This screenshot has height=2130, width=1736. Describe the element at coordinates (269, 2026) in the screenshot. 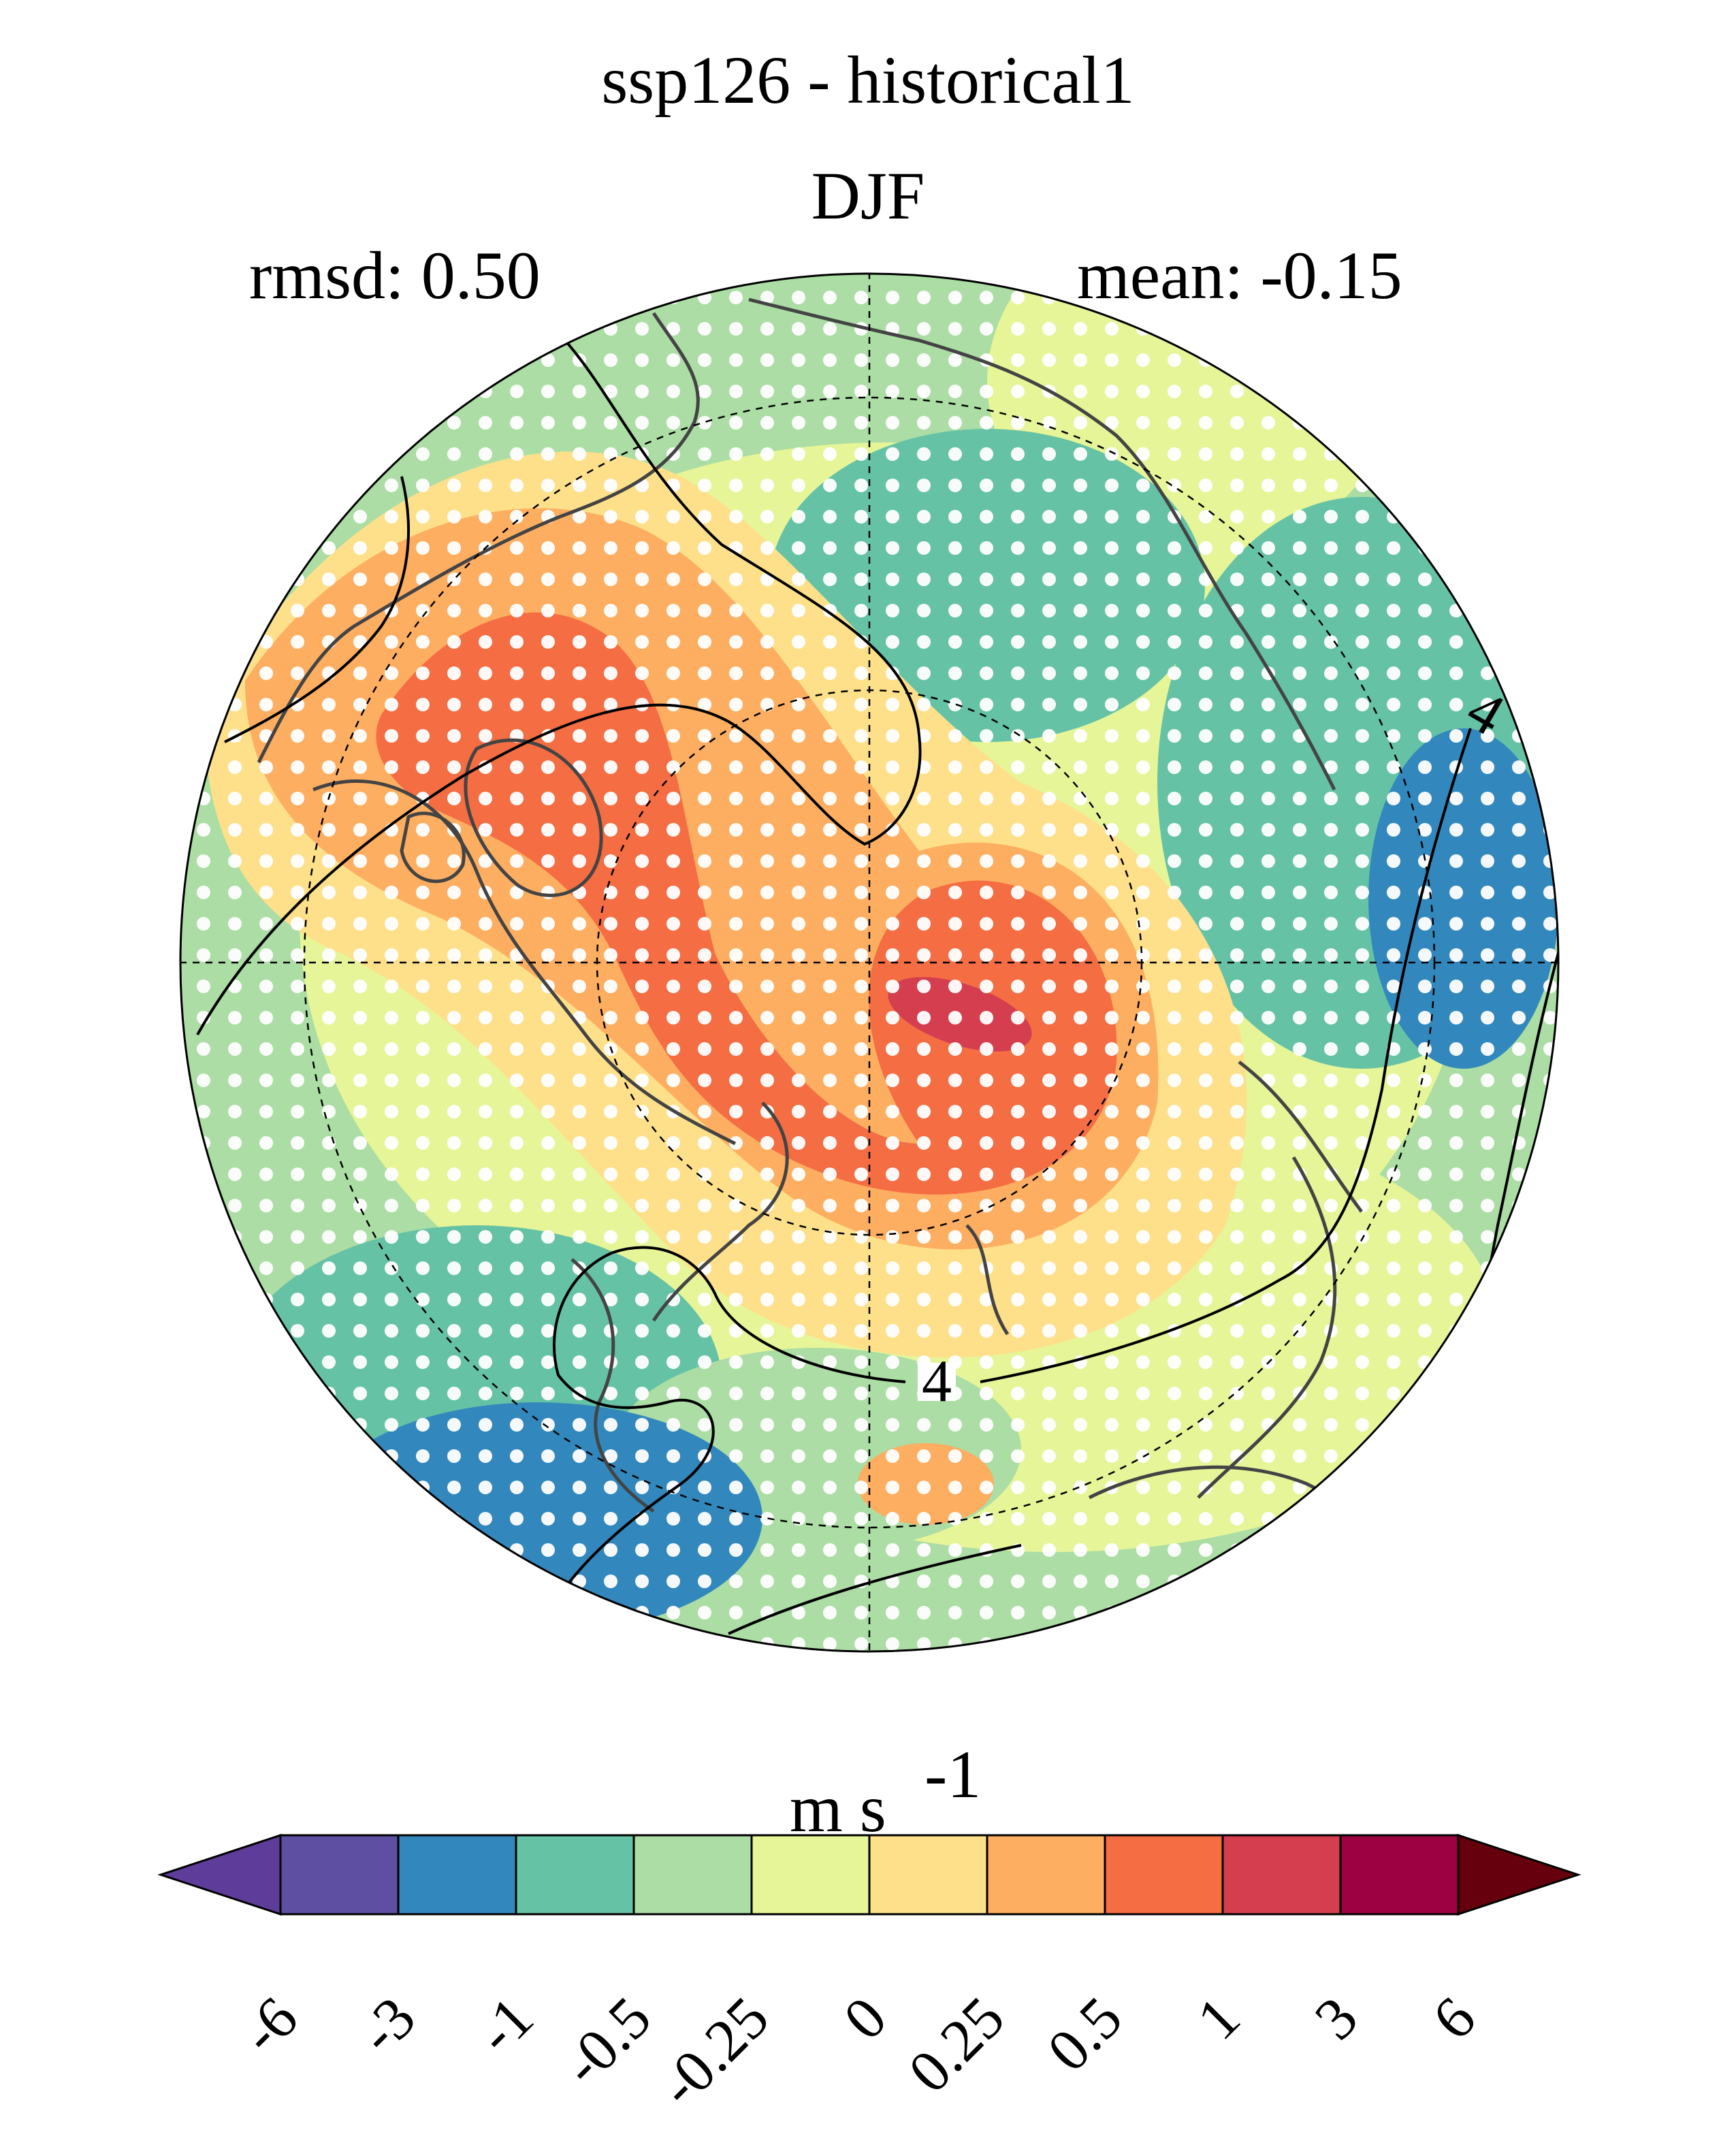

I see `colorbar-tick-label: -6` at that location.